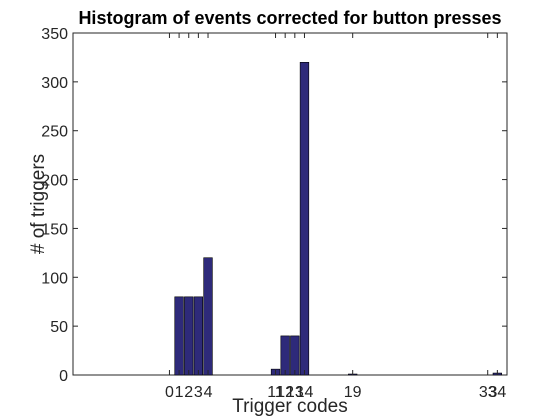  I want to click on y-tick-label-200: 200, so click(54, 181).